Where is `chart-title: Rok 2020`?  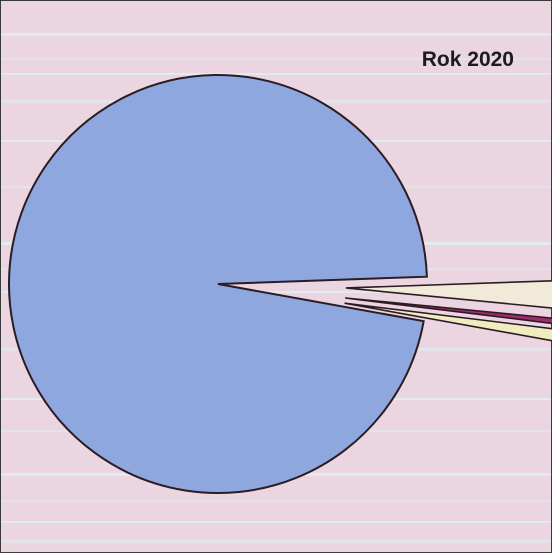 chart-title: Rok 2020 is located at coordinates (468, 59).